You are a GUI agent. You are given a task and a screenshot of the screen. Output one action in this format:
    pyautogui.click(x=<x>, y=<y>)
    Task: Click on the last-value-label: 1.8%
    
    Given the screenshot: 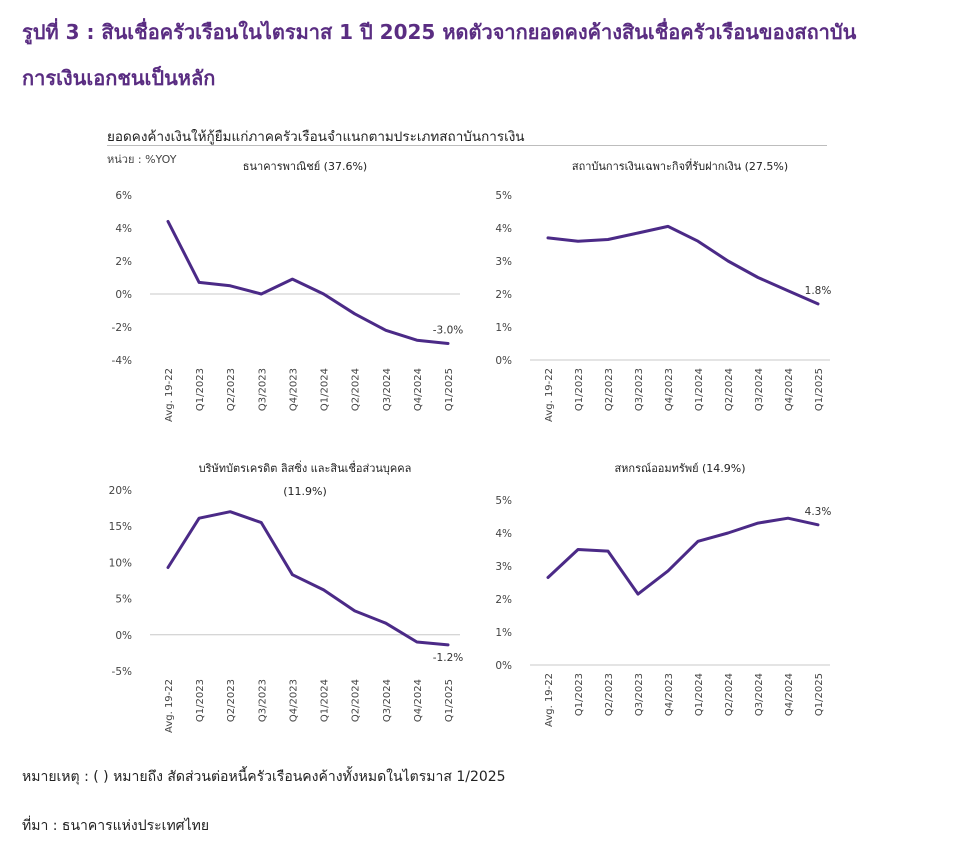 What is the action you would take?
    pyautogui.click(x=818, y=291)
    